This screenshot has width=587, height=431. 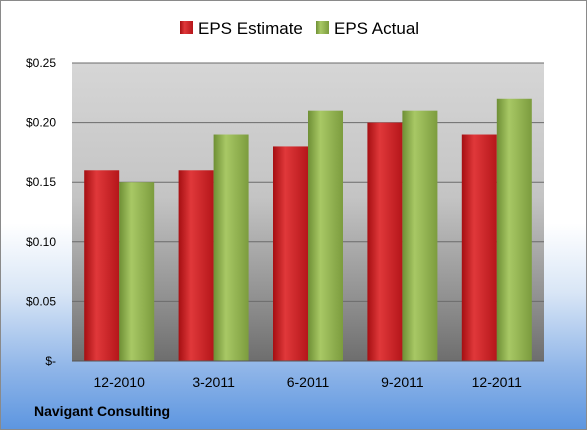 What do you see at coordinates (41, 182) in the screenshot?
I see `y-tick-label: $0.15` at bounding box center [41, 182].